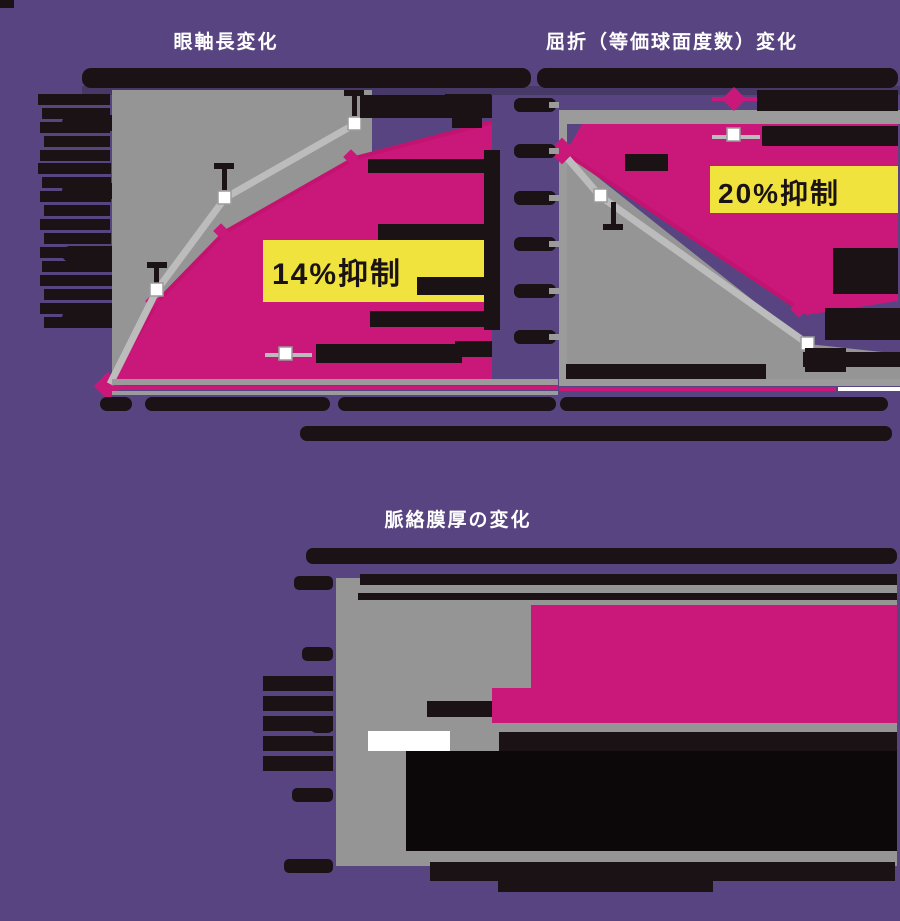  I want to click on chart2-badge-bg, so click(804, 189).